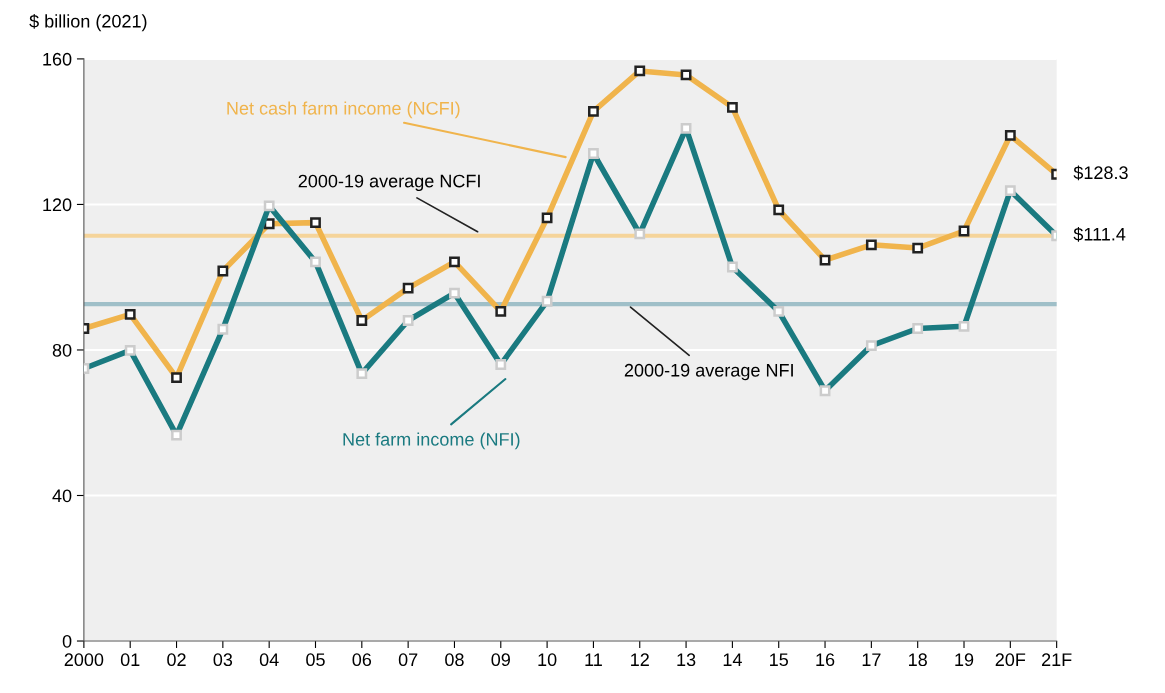 The image size is (1165, 693). What do you see at coordinates (732, 659) in the screenshot?
I see `x-tick-label: 14` at bounding box center [732, 659].